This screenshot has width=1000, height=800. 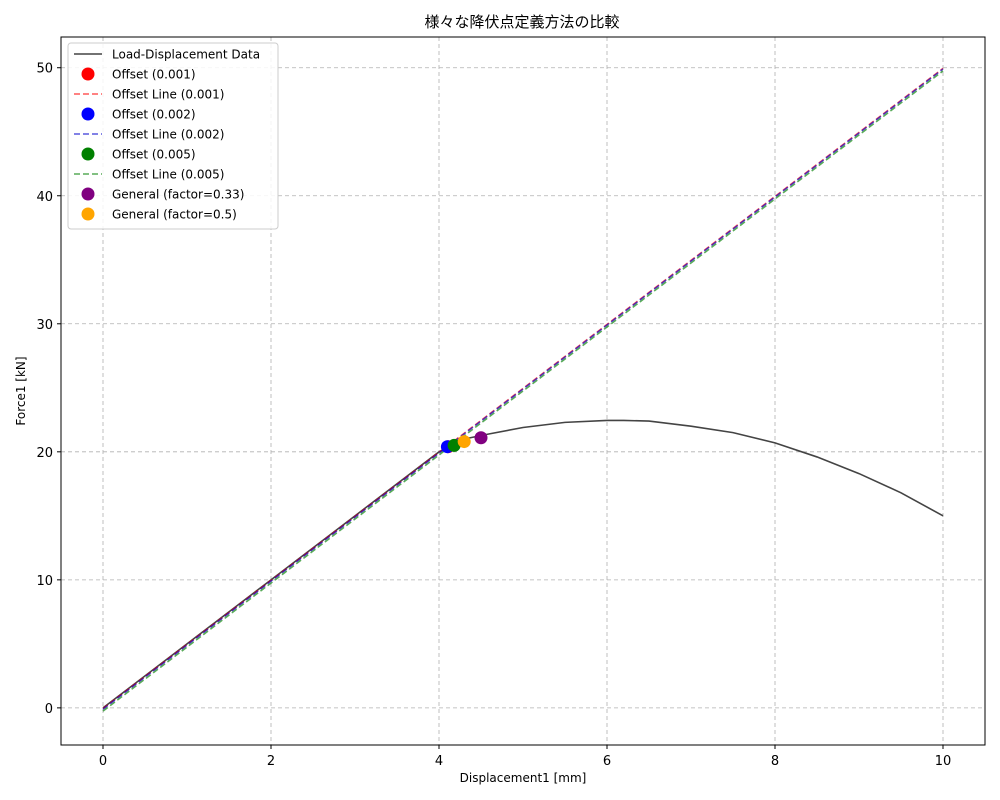 I want to click on y-tick-label: 20, so click(x=44, y=453).